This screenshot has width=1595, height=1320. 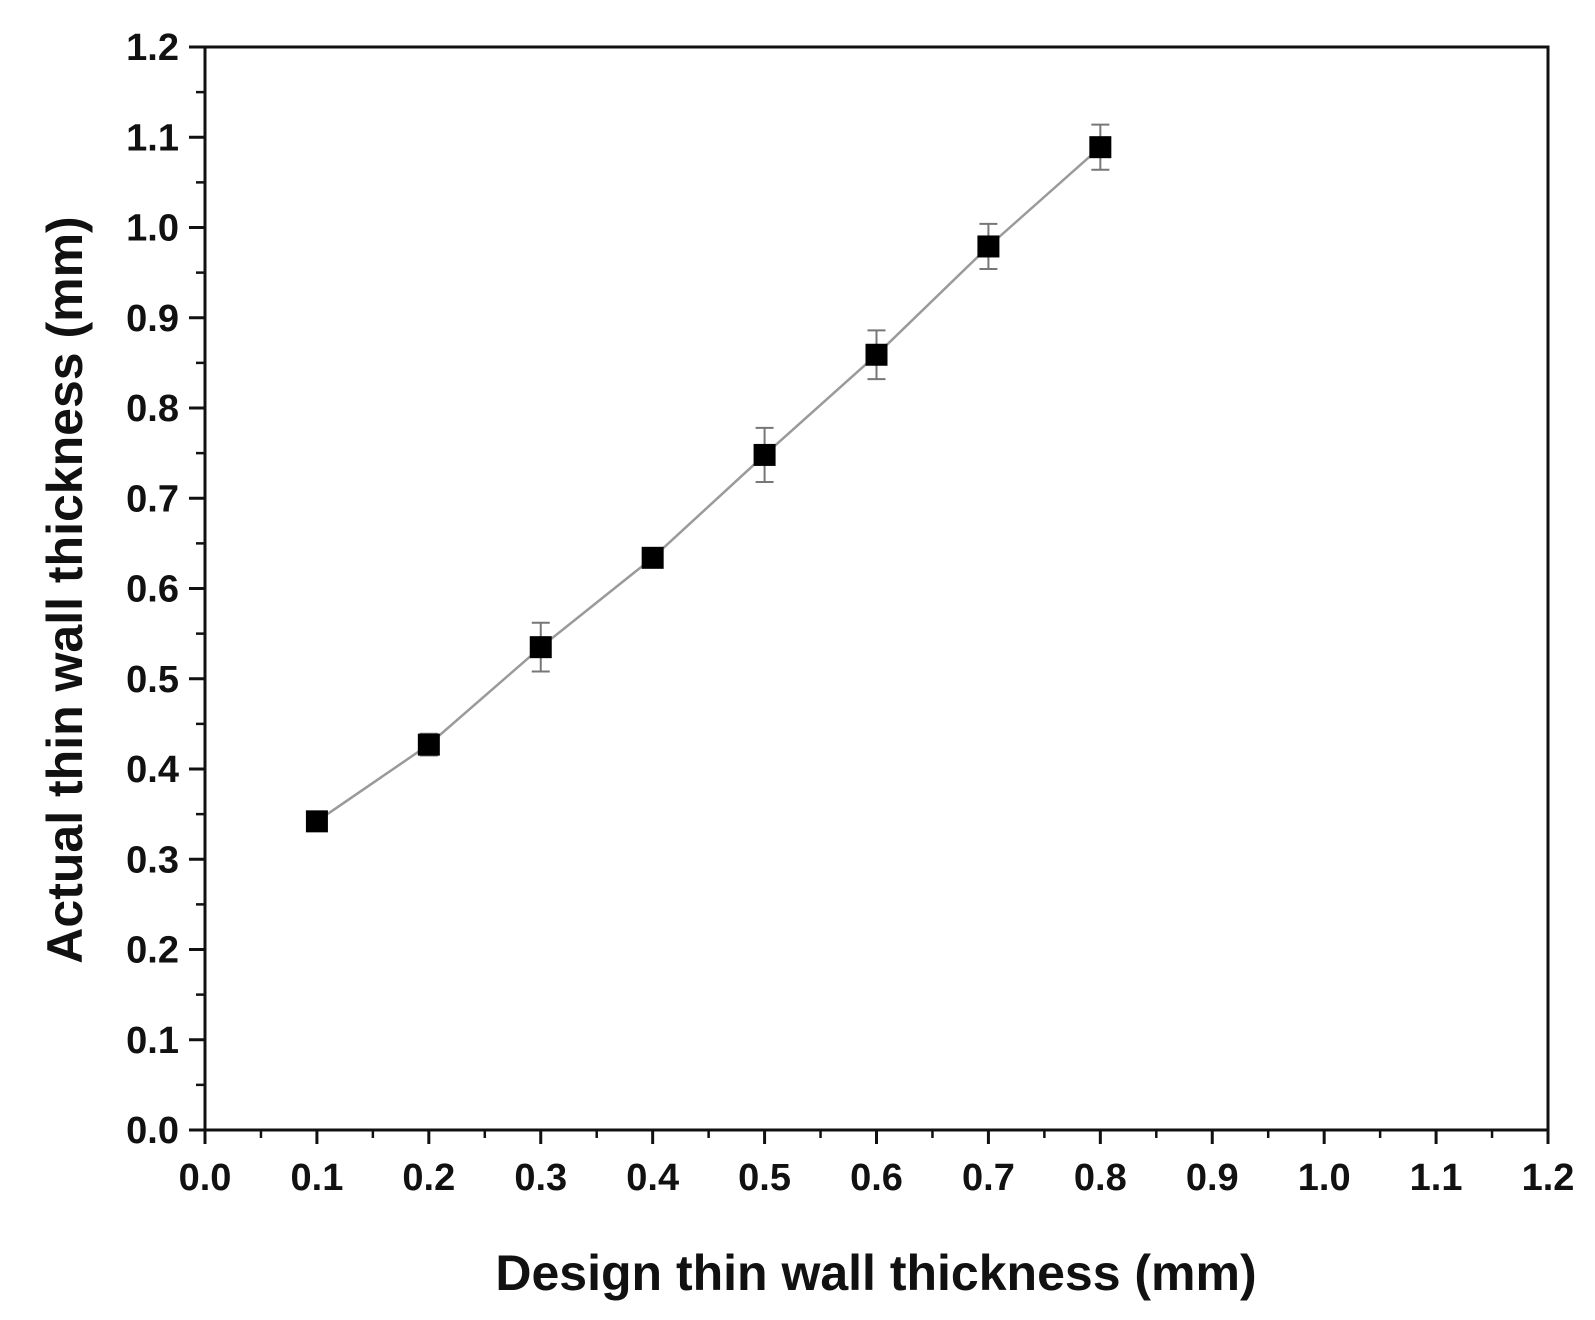 What do you see at coordinates (540, 1178) in the screenshot?
I see `x-tick-label: 0.3` at bounding box center [540, 1178].